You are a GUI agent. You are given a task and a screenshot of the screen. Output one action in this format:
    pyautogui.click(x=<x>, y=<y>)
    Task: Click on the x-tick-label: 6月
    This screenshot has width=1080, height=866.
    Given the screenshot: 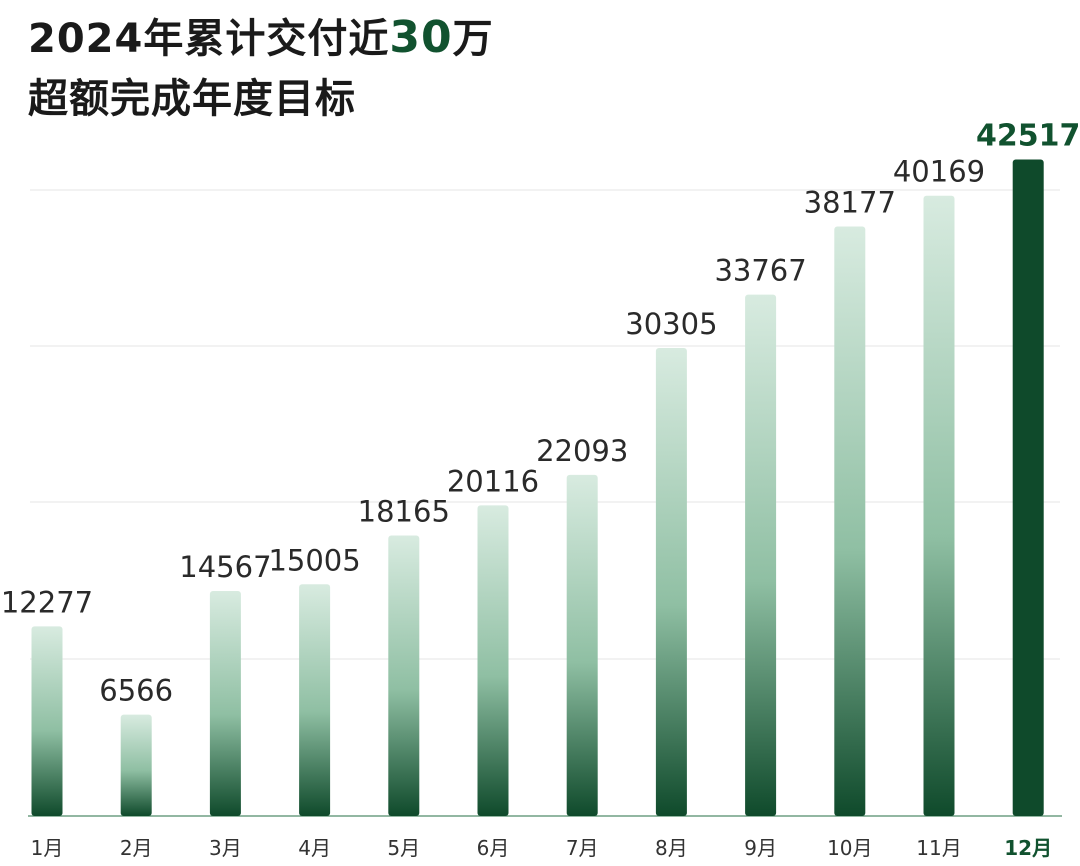 What is the action you would take?
    pyautogui.click(x=493, y=848)
    